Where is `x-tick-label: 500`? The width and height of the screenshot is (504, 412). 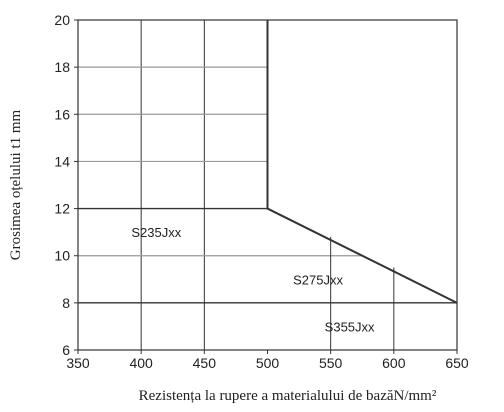 x-tick-label: 500 is located at coordinates (268, 363).